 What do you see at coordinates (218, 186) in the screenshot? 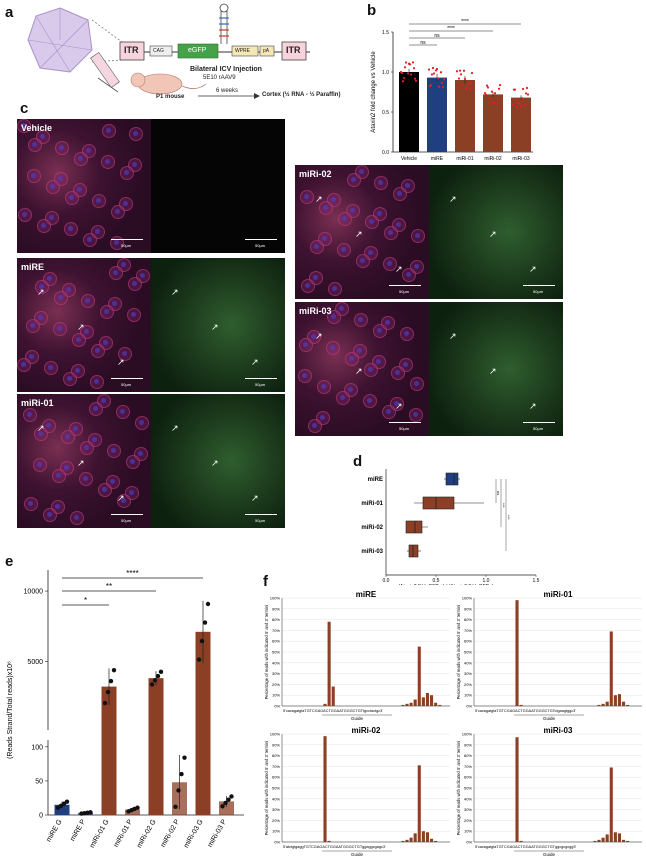
I see `micrograph-gfp-empty: 50µm` at bounding box center [218, 186].